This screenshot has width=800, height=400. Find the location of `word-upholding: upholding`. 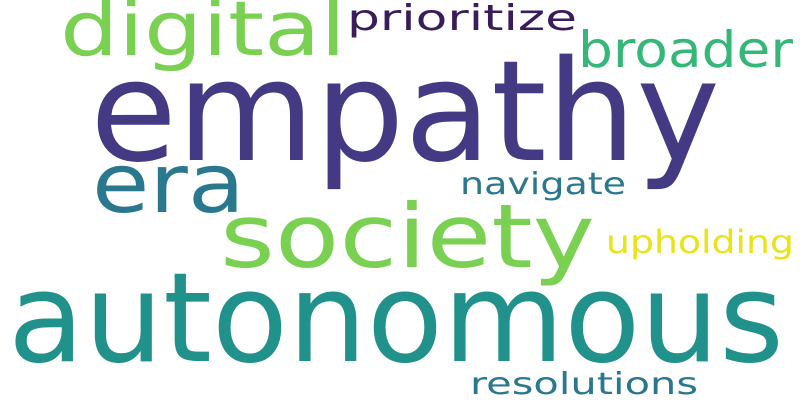

word-upholding: upholding is located at coordinates (700, 242).